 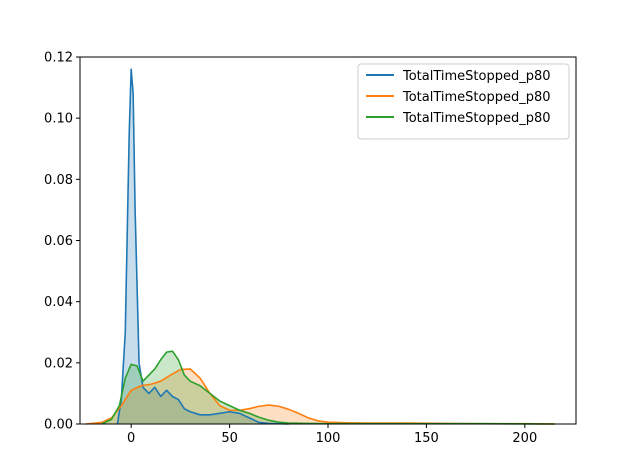 What do you see at coordinates (320, 396) in the screenshot?
I see `series-2-fill` at bounding box center [320, 396].